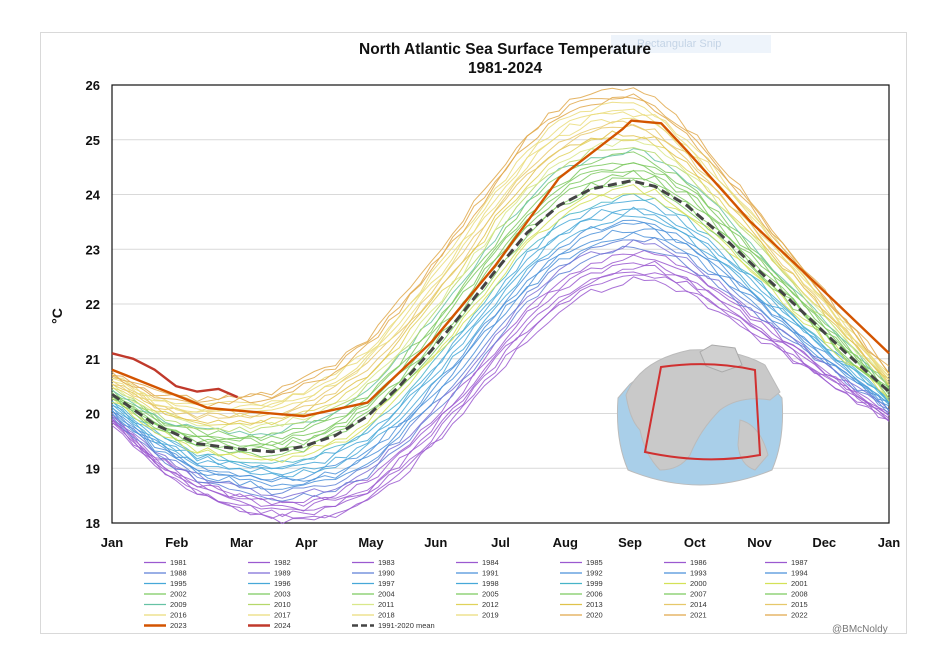 Image resolution: width=945 pixels, height=652 pixels. I want to click on legend-label: 2006, so click(594, 594).